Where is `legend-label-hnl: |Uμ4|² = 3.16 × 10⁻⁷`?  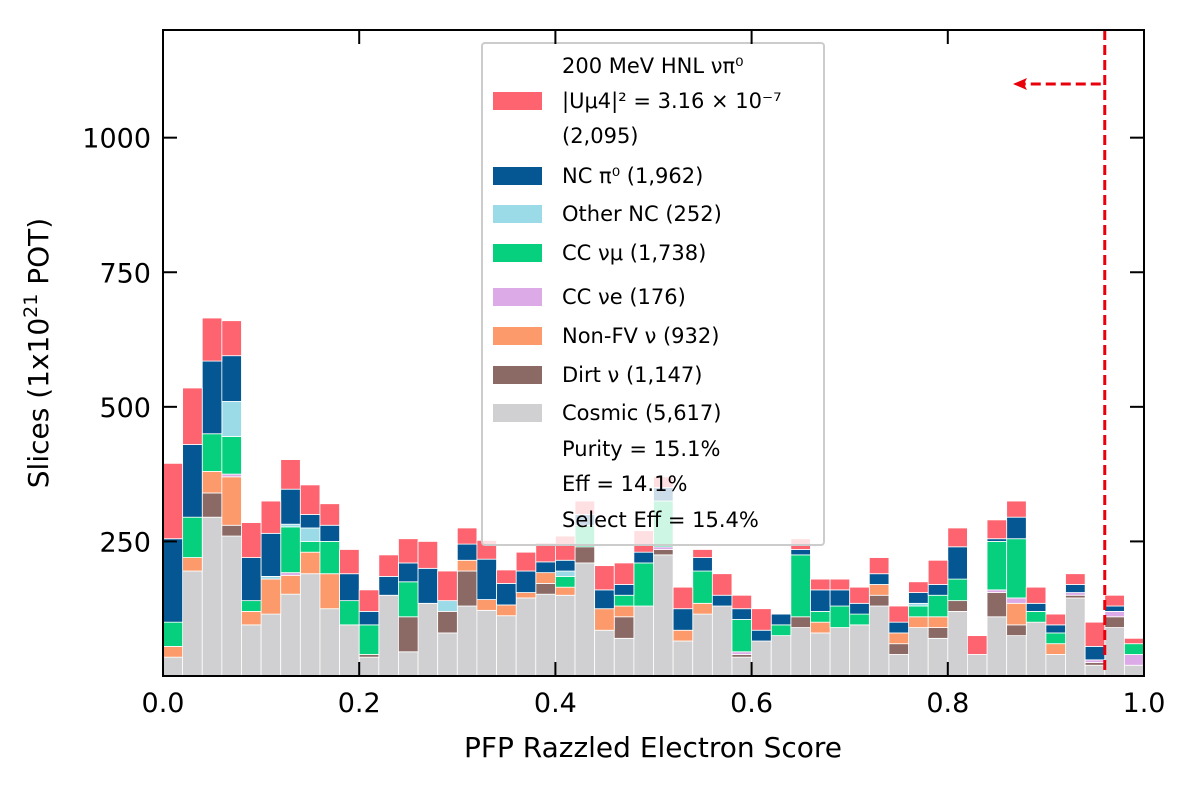
legend-label-hnl: |Uμ4|² = 3.16 × 10⁻⁷ is located at coordinates (672, 101).